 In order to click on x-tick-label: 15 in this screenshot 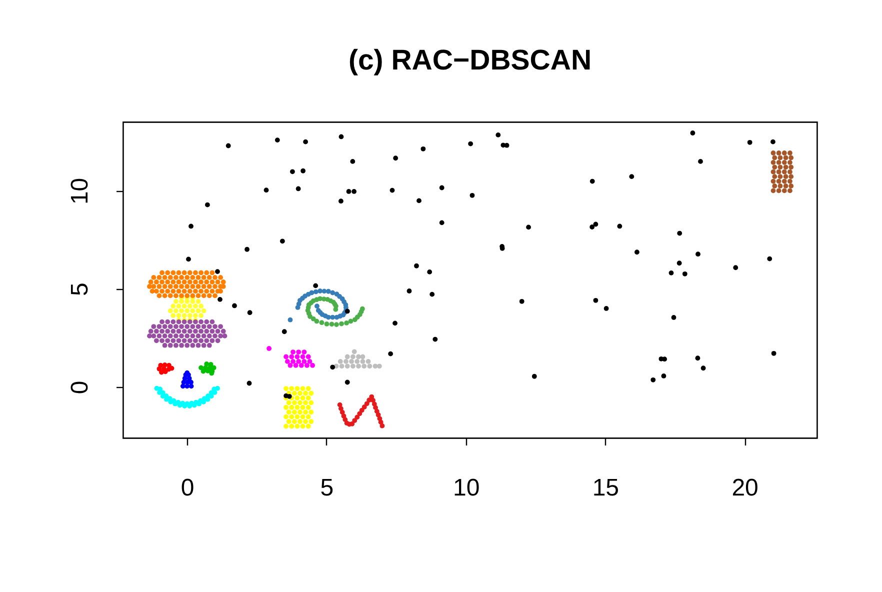, I will do `click(606, 488)`.